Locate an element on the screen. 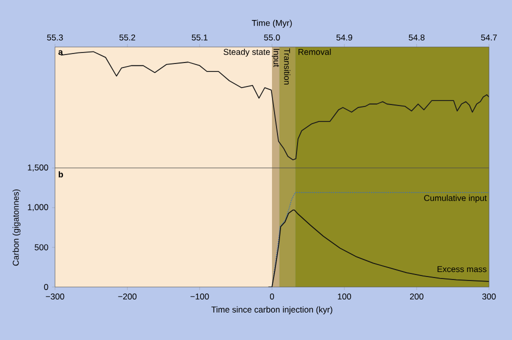 Image resolution: width=512 pixels, height=340 pixels. x-tick-label: 200 is located at coordinates (417, 297).